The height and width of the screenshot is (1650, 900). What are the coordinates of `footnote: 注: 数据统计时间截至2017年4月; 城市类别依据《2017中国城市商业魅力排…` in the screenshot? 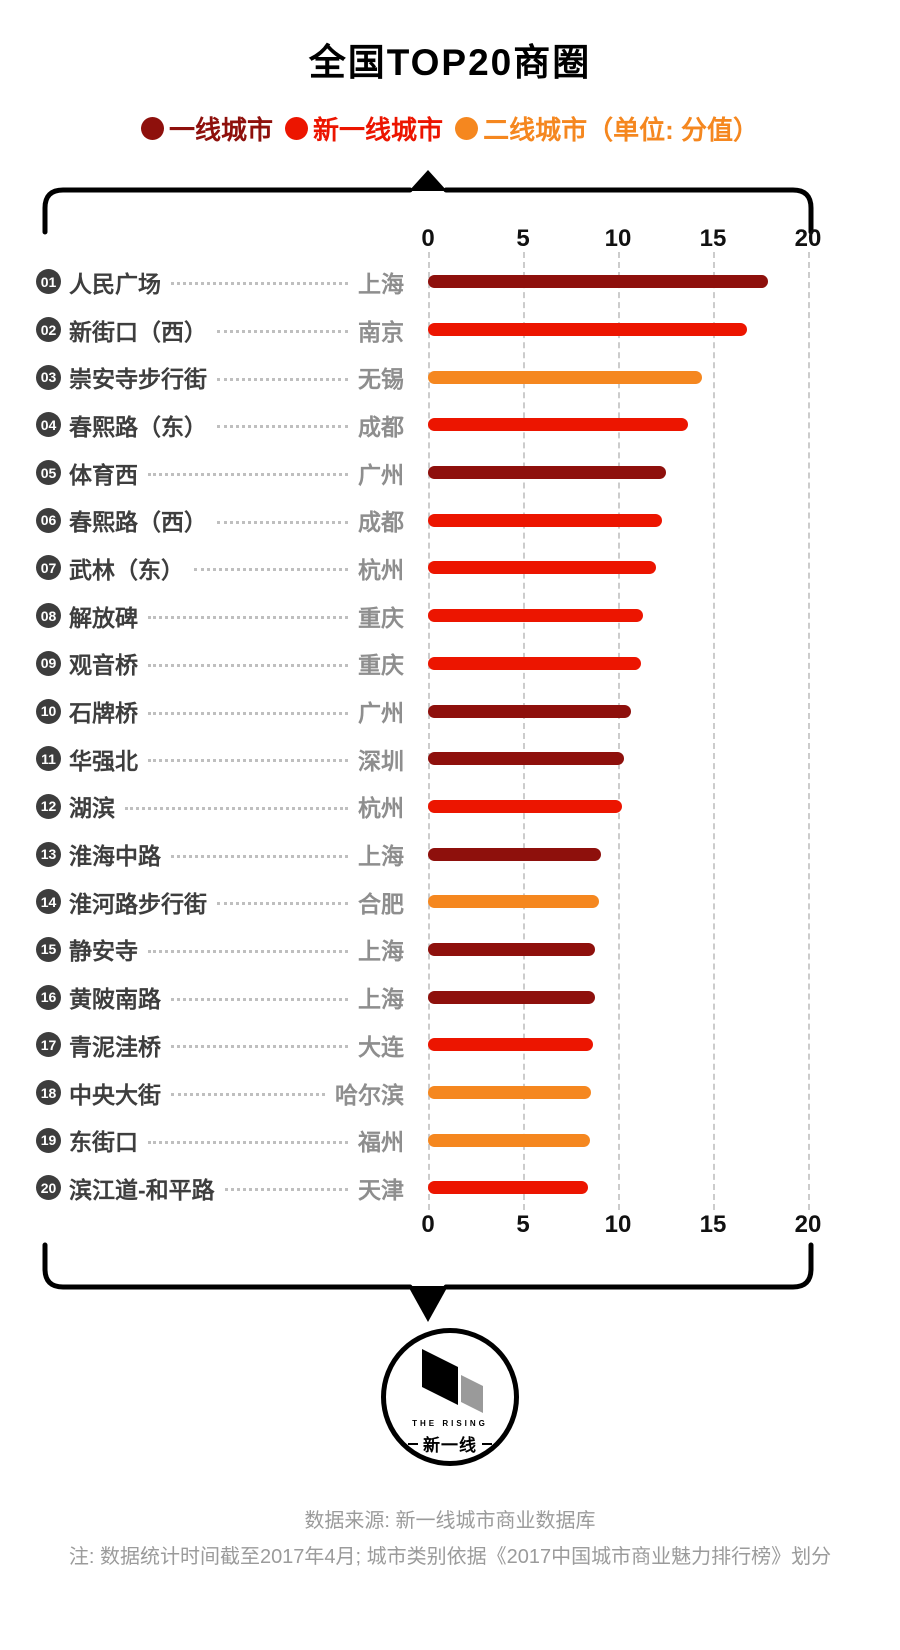 It's located at (450, 1557).